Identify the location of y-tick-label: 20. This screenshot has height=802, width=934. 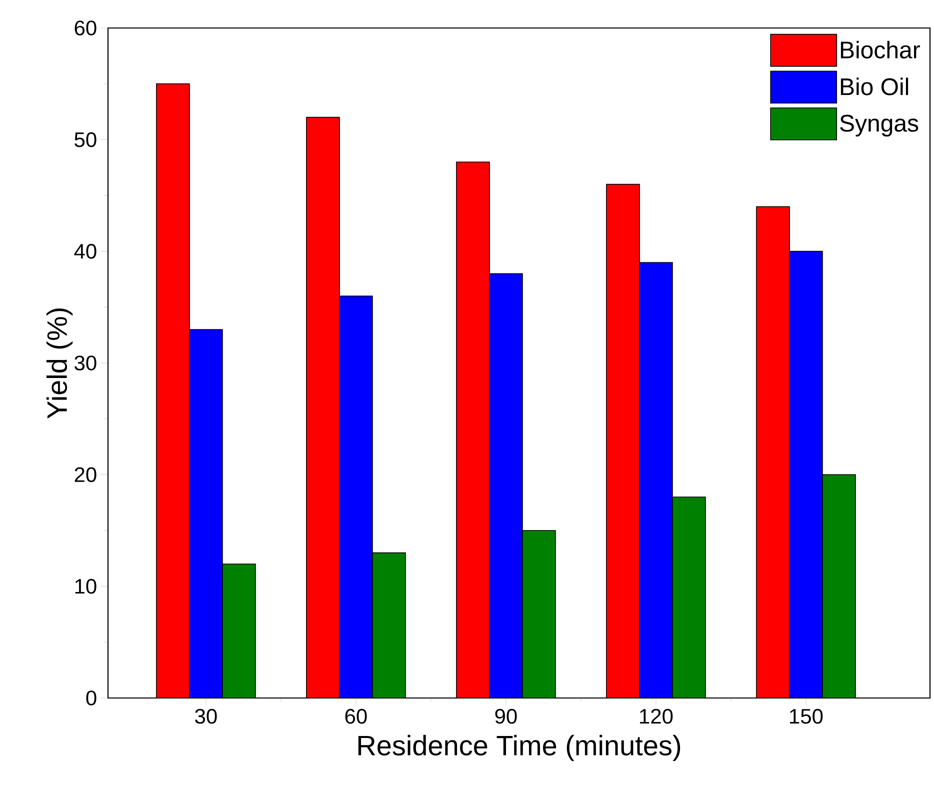
(85, 474).